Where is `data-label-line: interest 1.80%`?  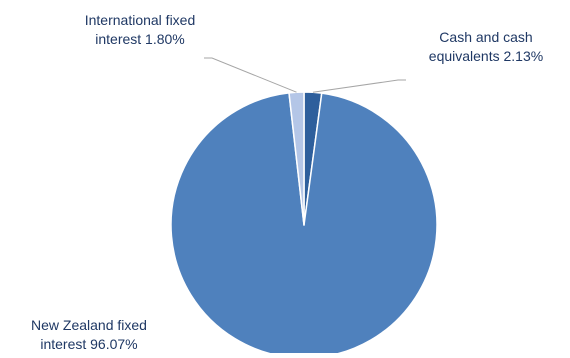
data-label-line: interest 1.80% is located at coordinates (140, 39).